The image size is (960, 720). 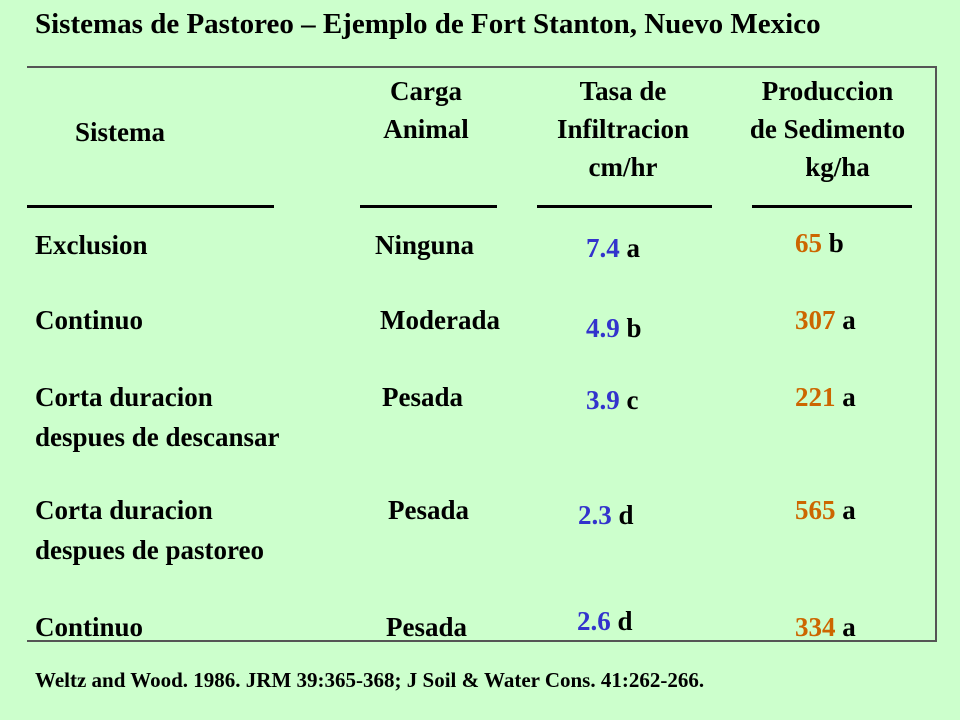 What do you see at coordinates (426, 110) in the screenshot?
I see `header-carga: Carga Animal` at bounding box center [426, 110].